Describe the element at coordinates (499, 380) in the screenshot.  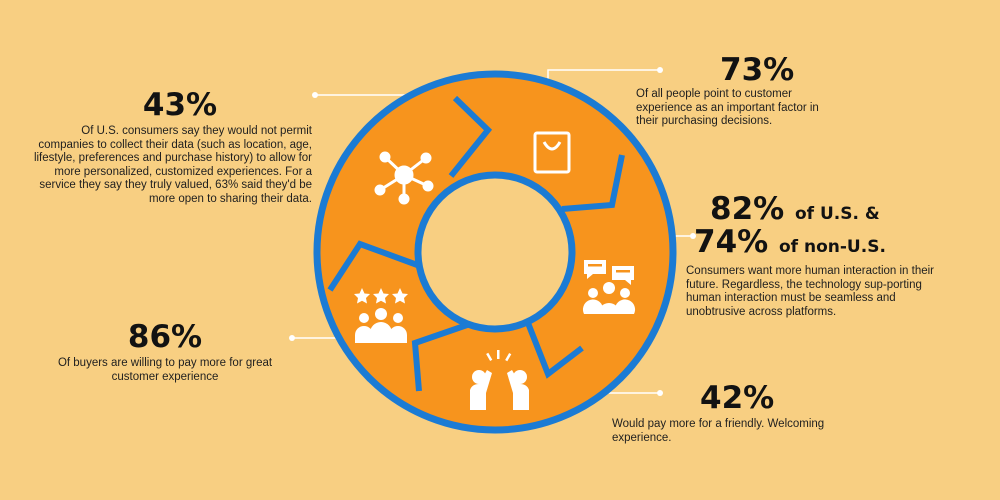
I see `high-five-icon` at that location.